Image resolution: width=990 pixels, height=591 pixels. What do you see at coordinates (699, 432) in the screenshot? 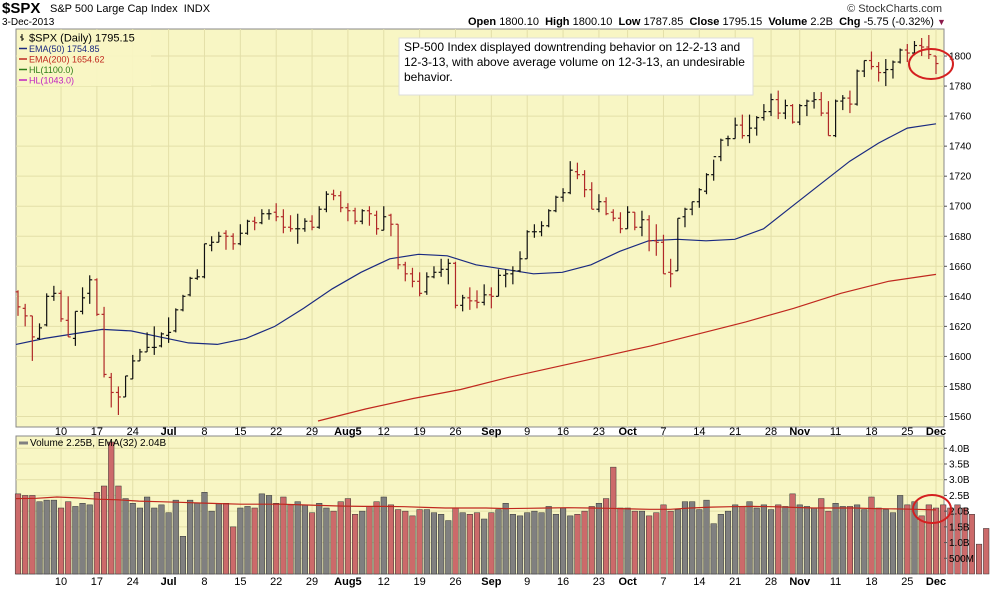
I see `price-x-tick-label: 14` at bounding box center [699, 432].